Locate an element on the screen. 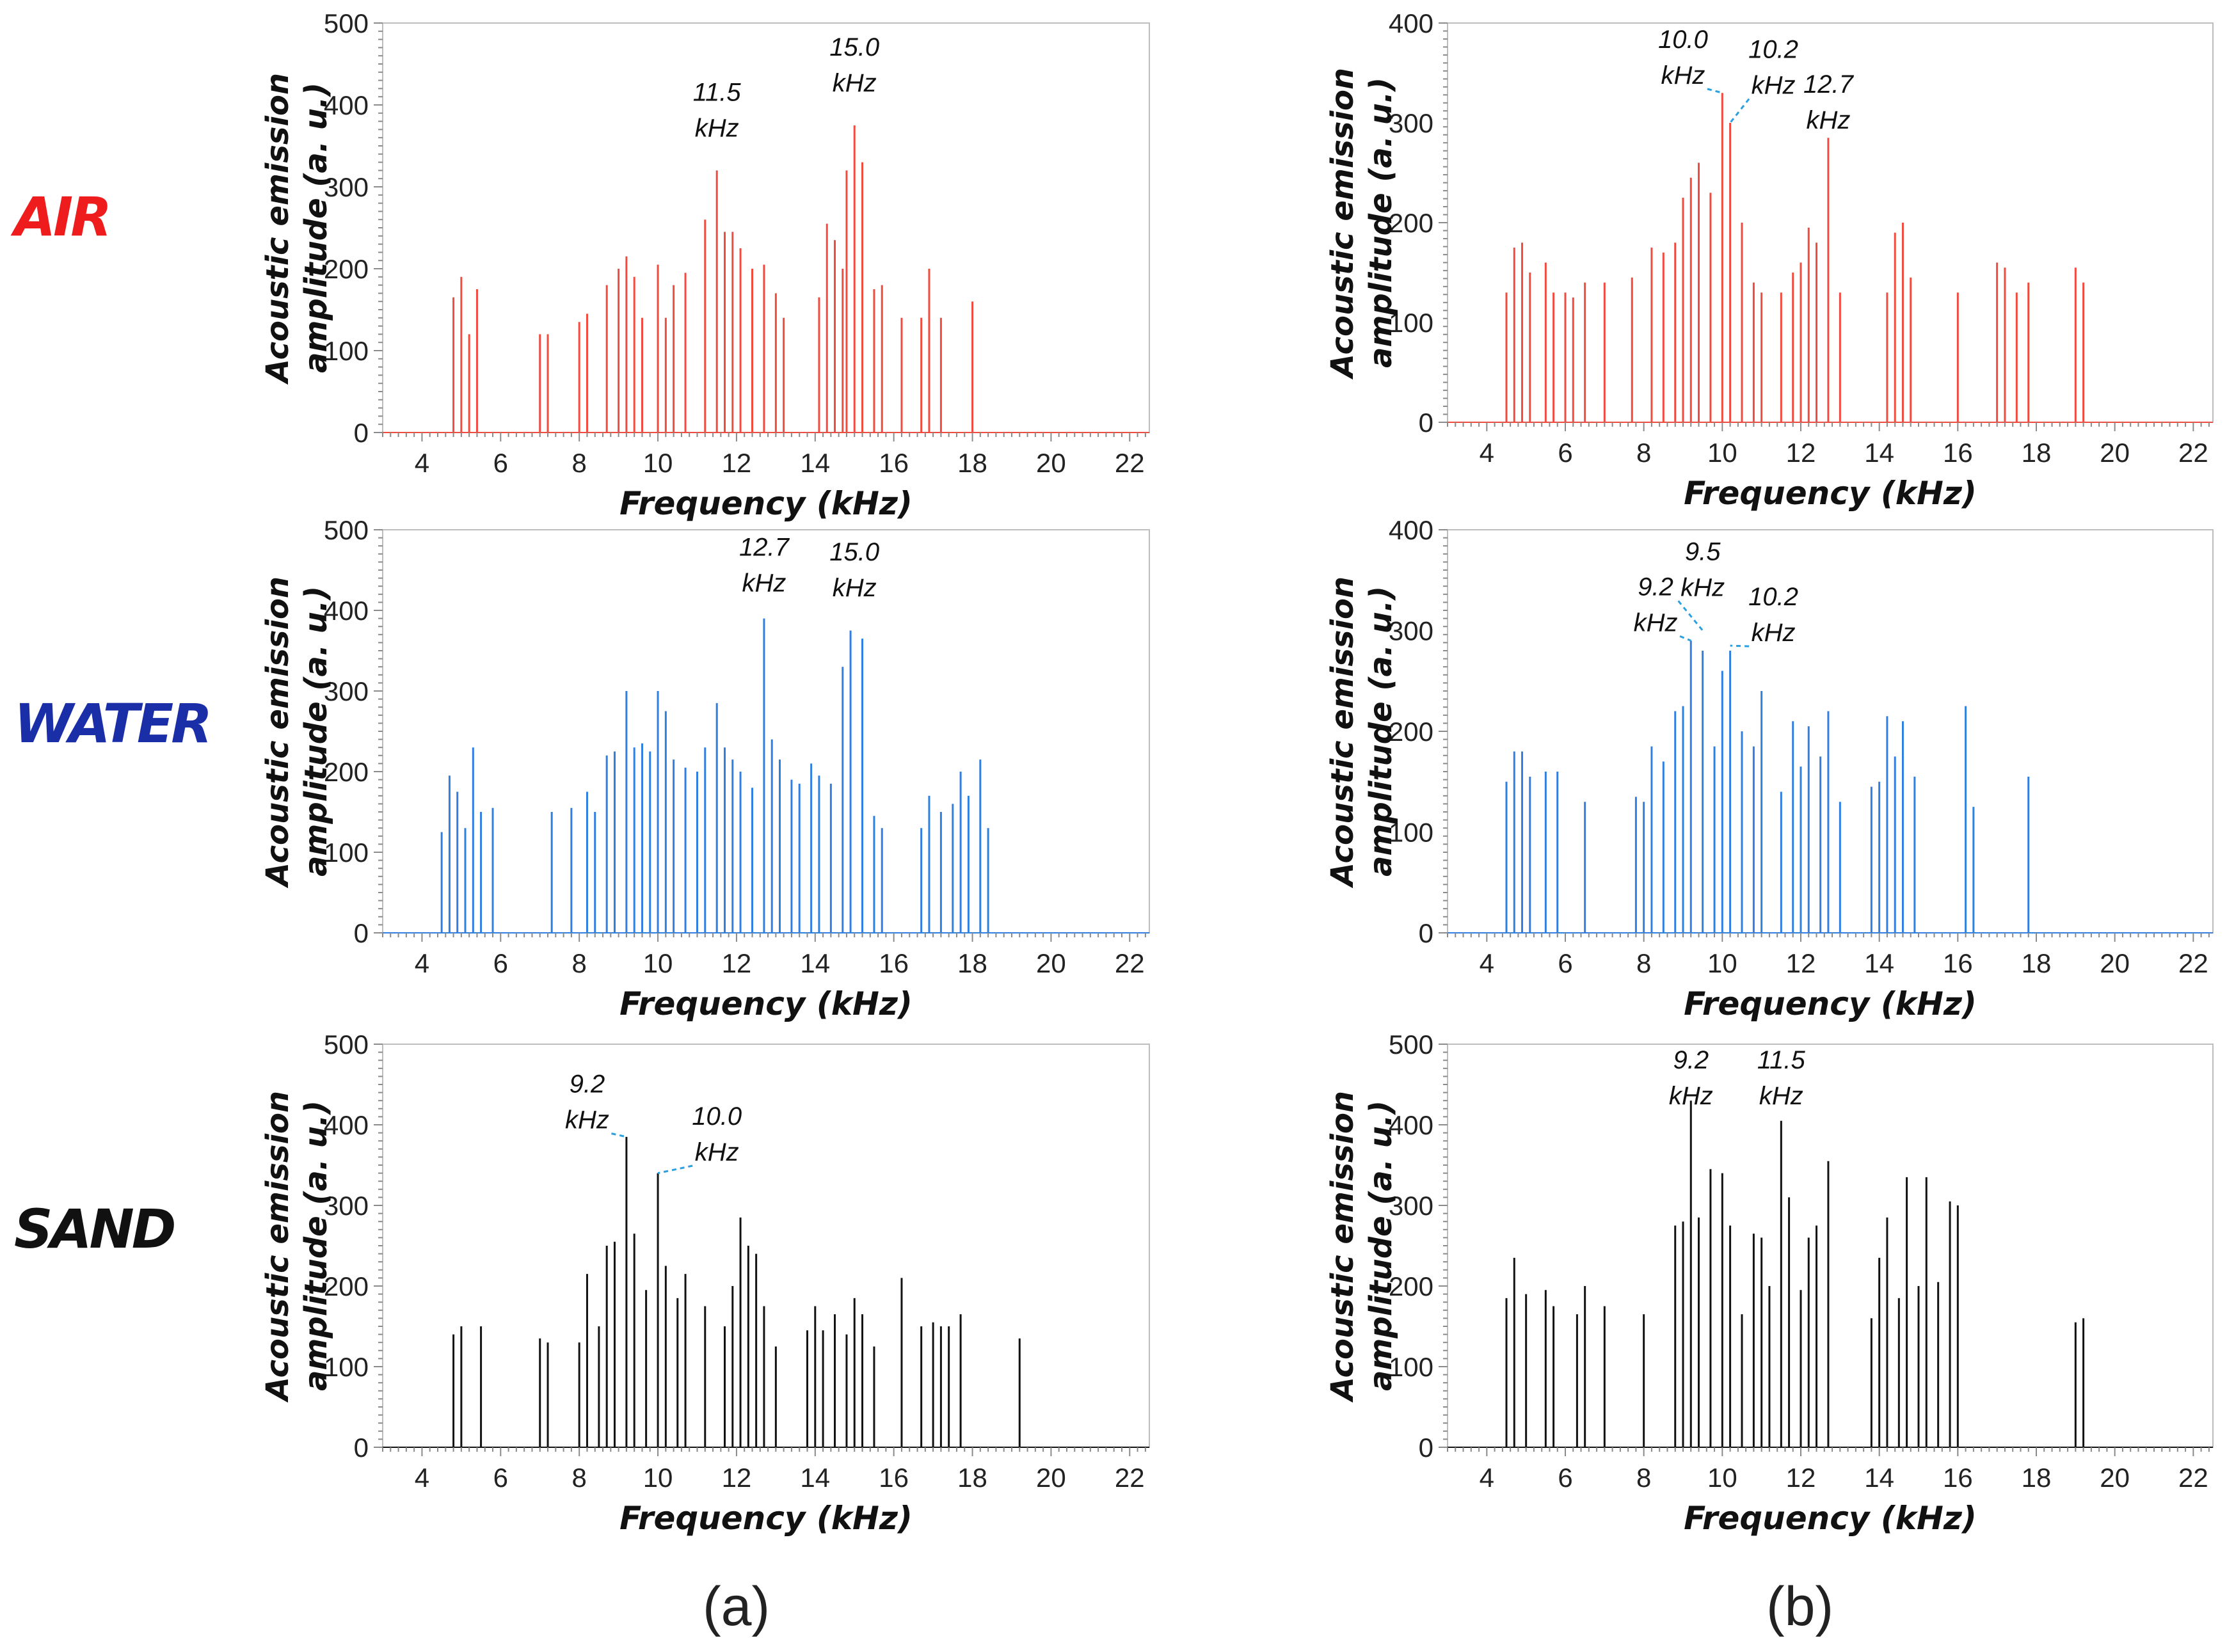 The height and width of the screenshot is (1652, 2227). a-sand-x-tick-label: 8 is located at coordinates (578, 1478).